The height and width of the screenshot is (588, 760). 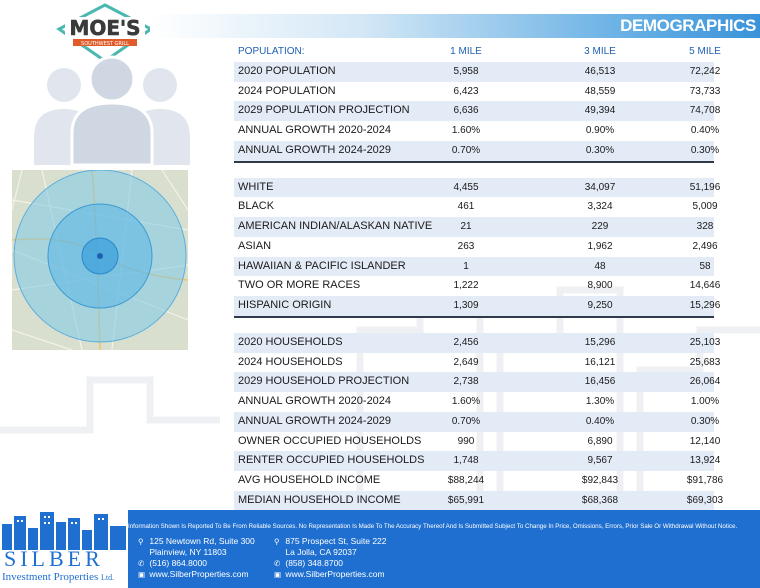 What do you see at coordinates (477, 92) in the screenshot?
I see `table-row: 2024 POPULATION 6,423 48,559 73,733` at bounding box center [477, 92].